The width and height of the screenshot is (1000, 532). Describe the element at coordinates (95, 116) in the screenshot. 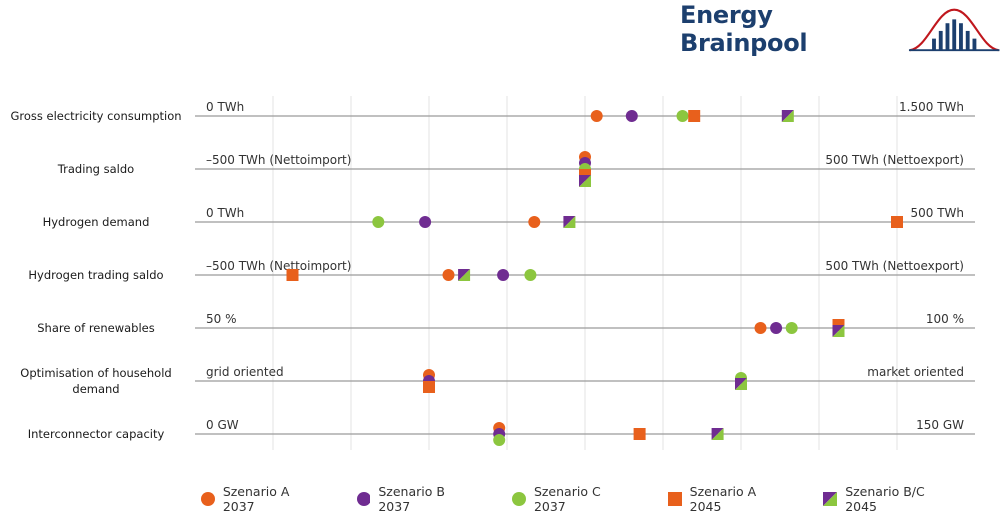

I see `row-label: Gross electricity consumption` at that location.